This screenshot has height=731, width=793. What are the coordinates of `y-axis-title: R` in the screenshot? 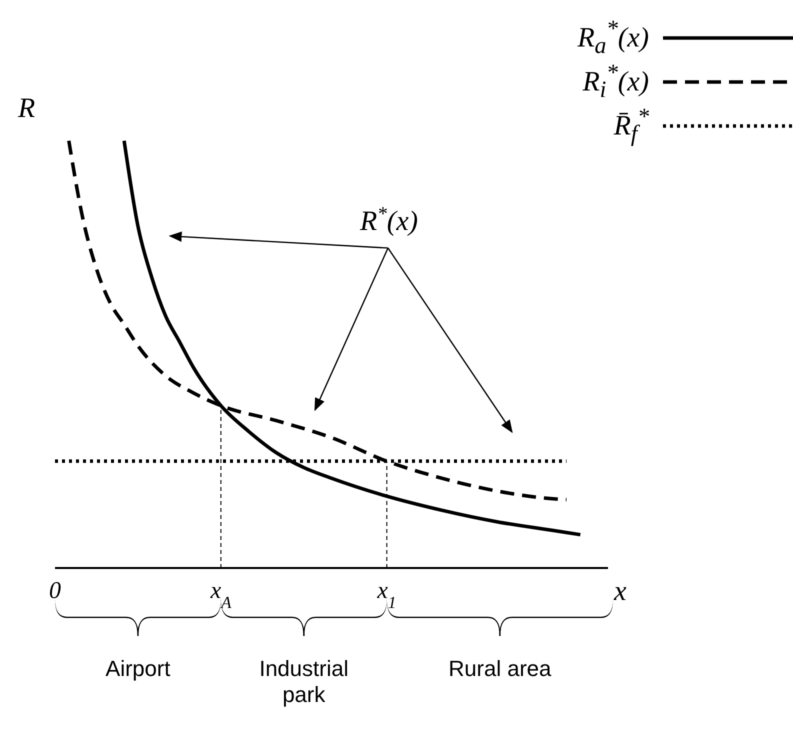 It's located at (27, 109).